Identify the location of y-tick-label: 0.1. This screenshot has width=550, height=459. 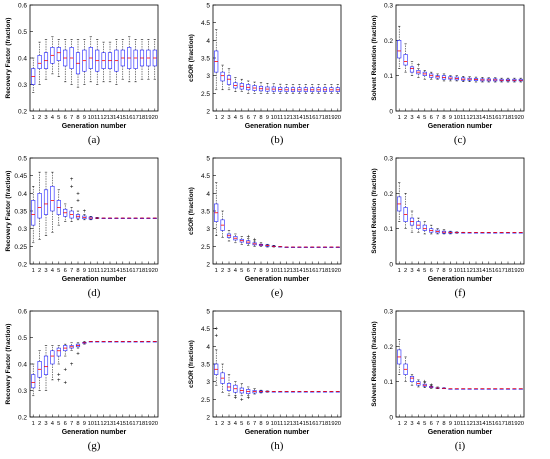
(388, 229).